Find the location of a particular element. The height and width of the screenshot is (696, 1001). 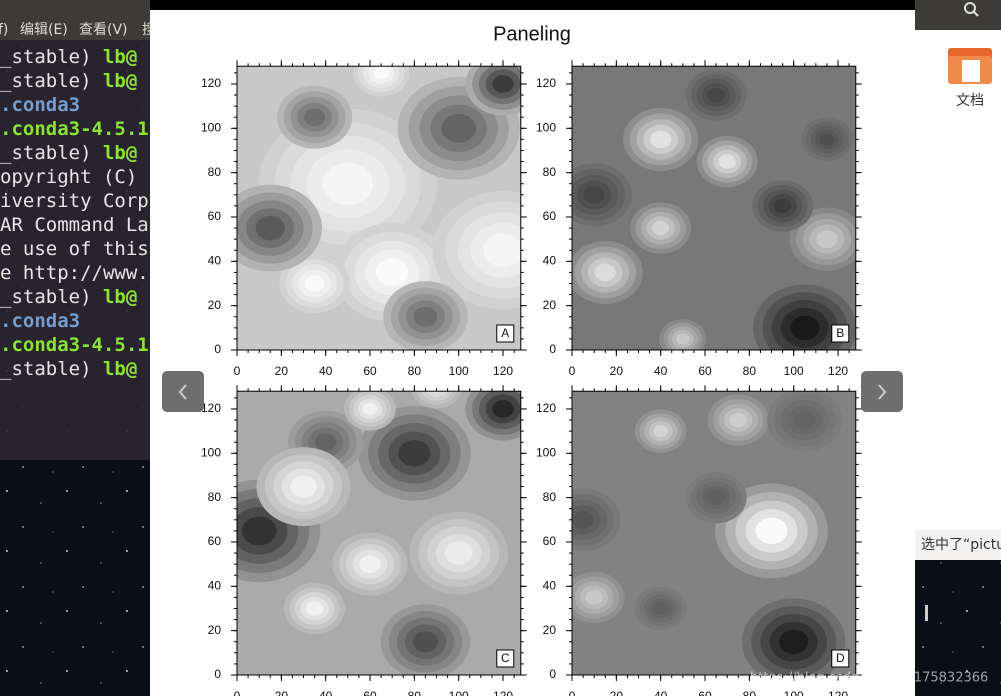

x-tick-label: 40 is located at coordinates (661, 692).